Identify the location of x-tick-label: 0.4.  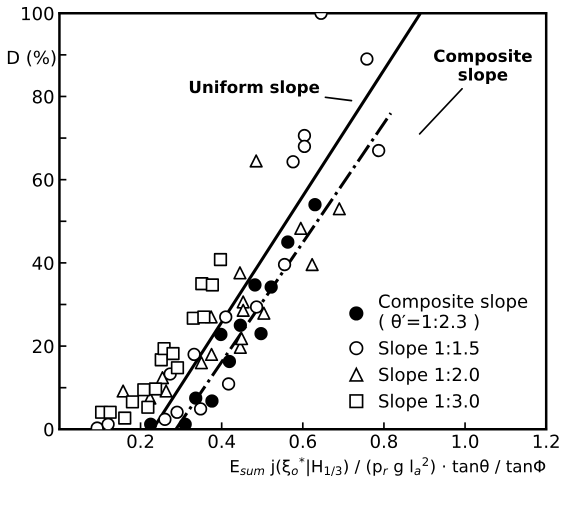
(222, 441).